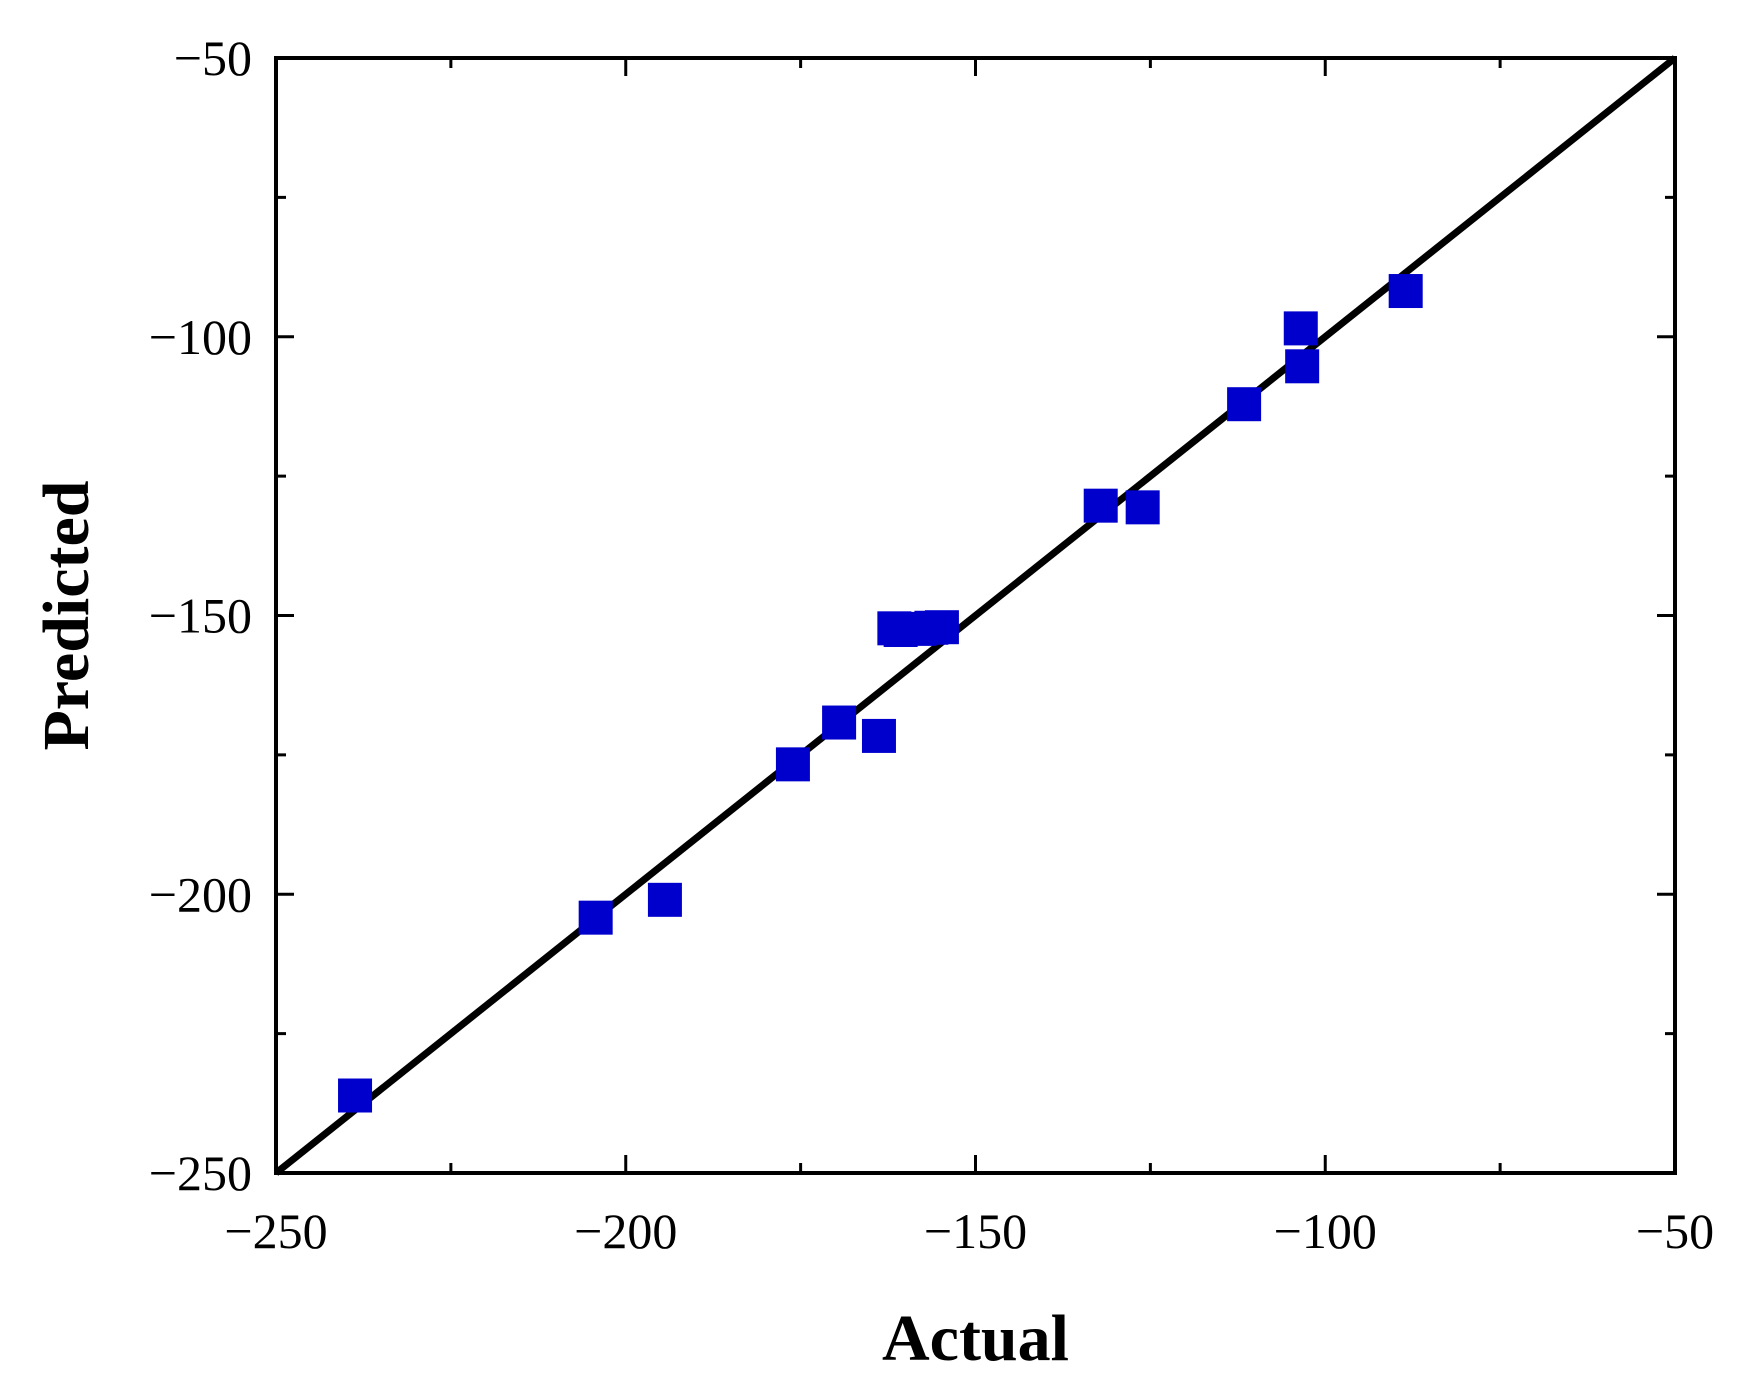 Image resolution: width=1749 pixels, height=1396 pixels. Describe the element at coordinates (213, 58) in the screenshot. I see `y-tick-label: −50` at that location.